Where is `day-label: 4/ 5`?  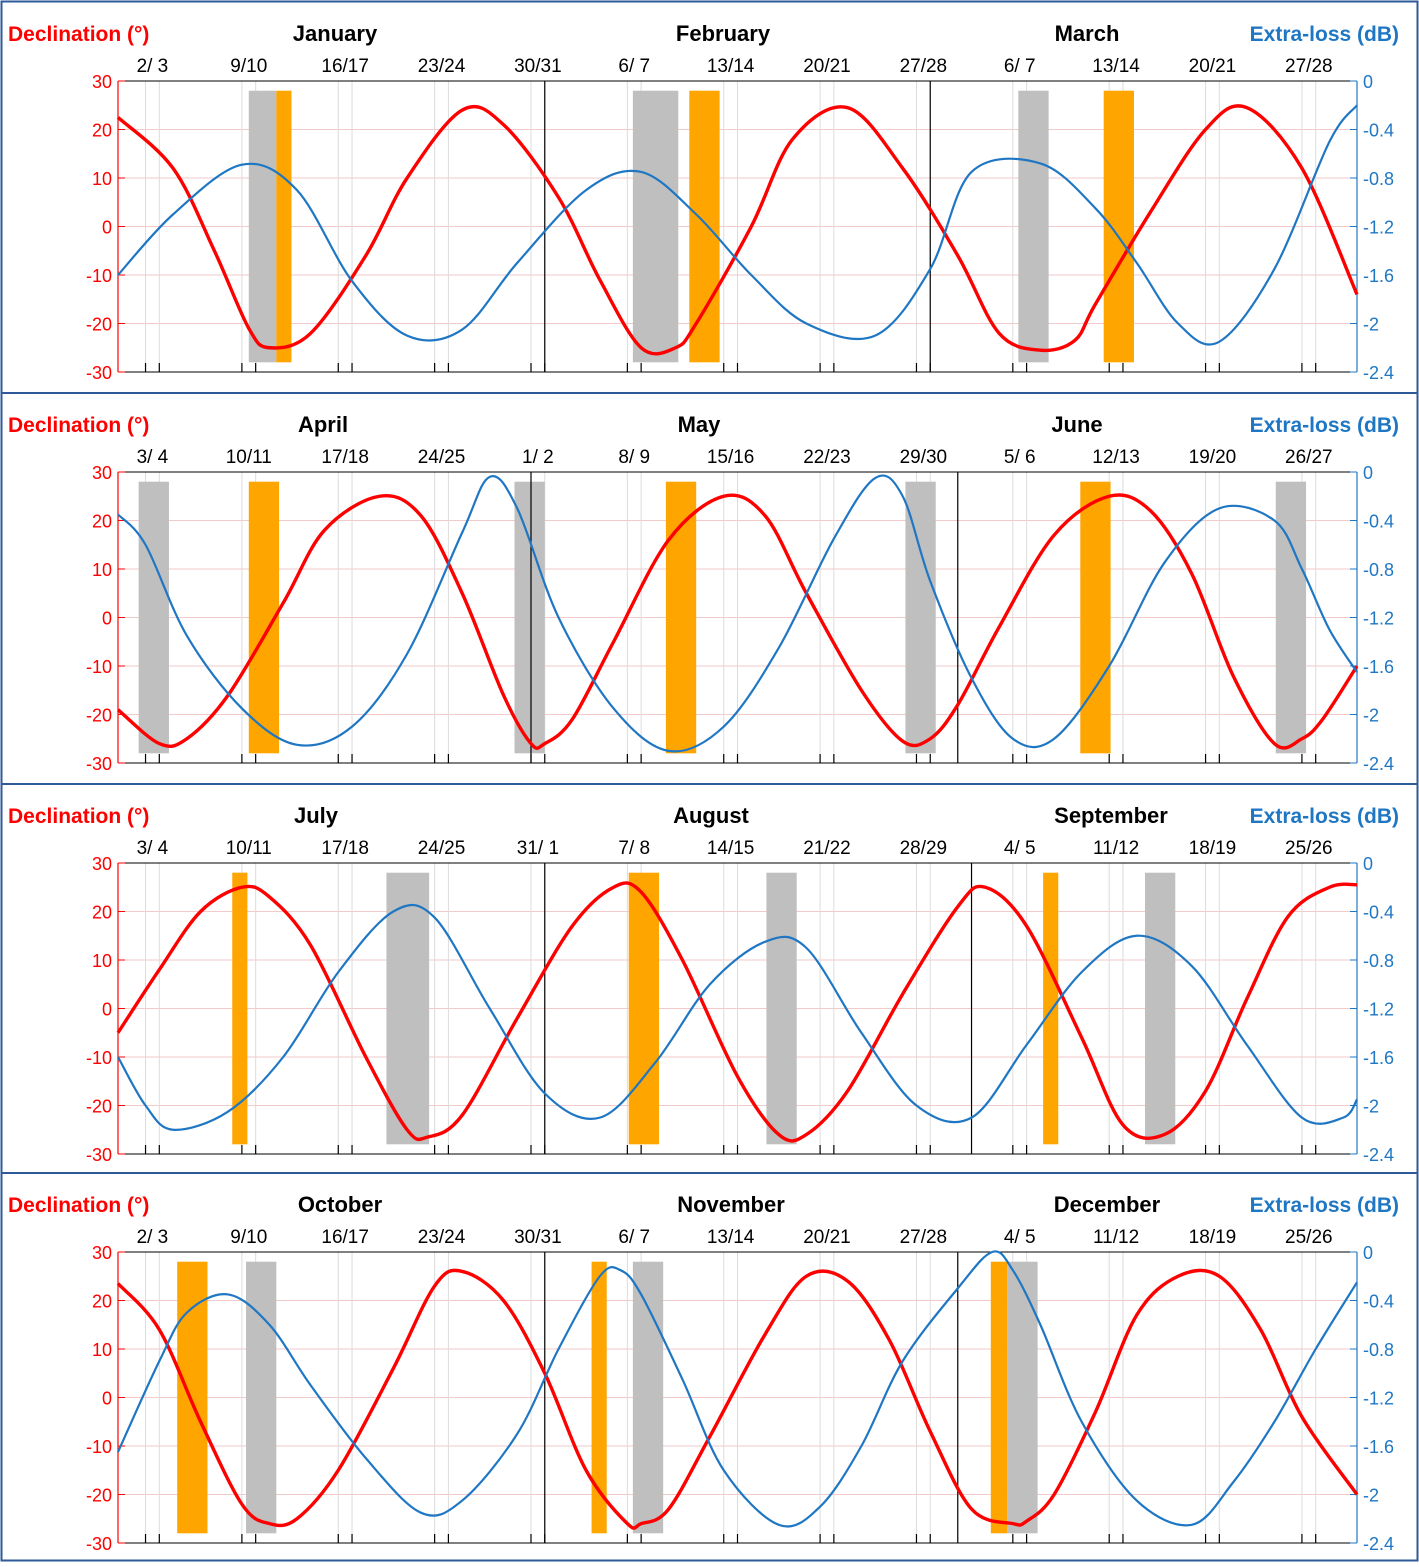 day-label: 4/ 5 is located at coordinates (1020, 1237).